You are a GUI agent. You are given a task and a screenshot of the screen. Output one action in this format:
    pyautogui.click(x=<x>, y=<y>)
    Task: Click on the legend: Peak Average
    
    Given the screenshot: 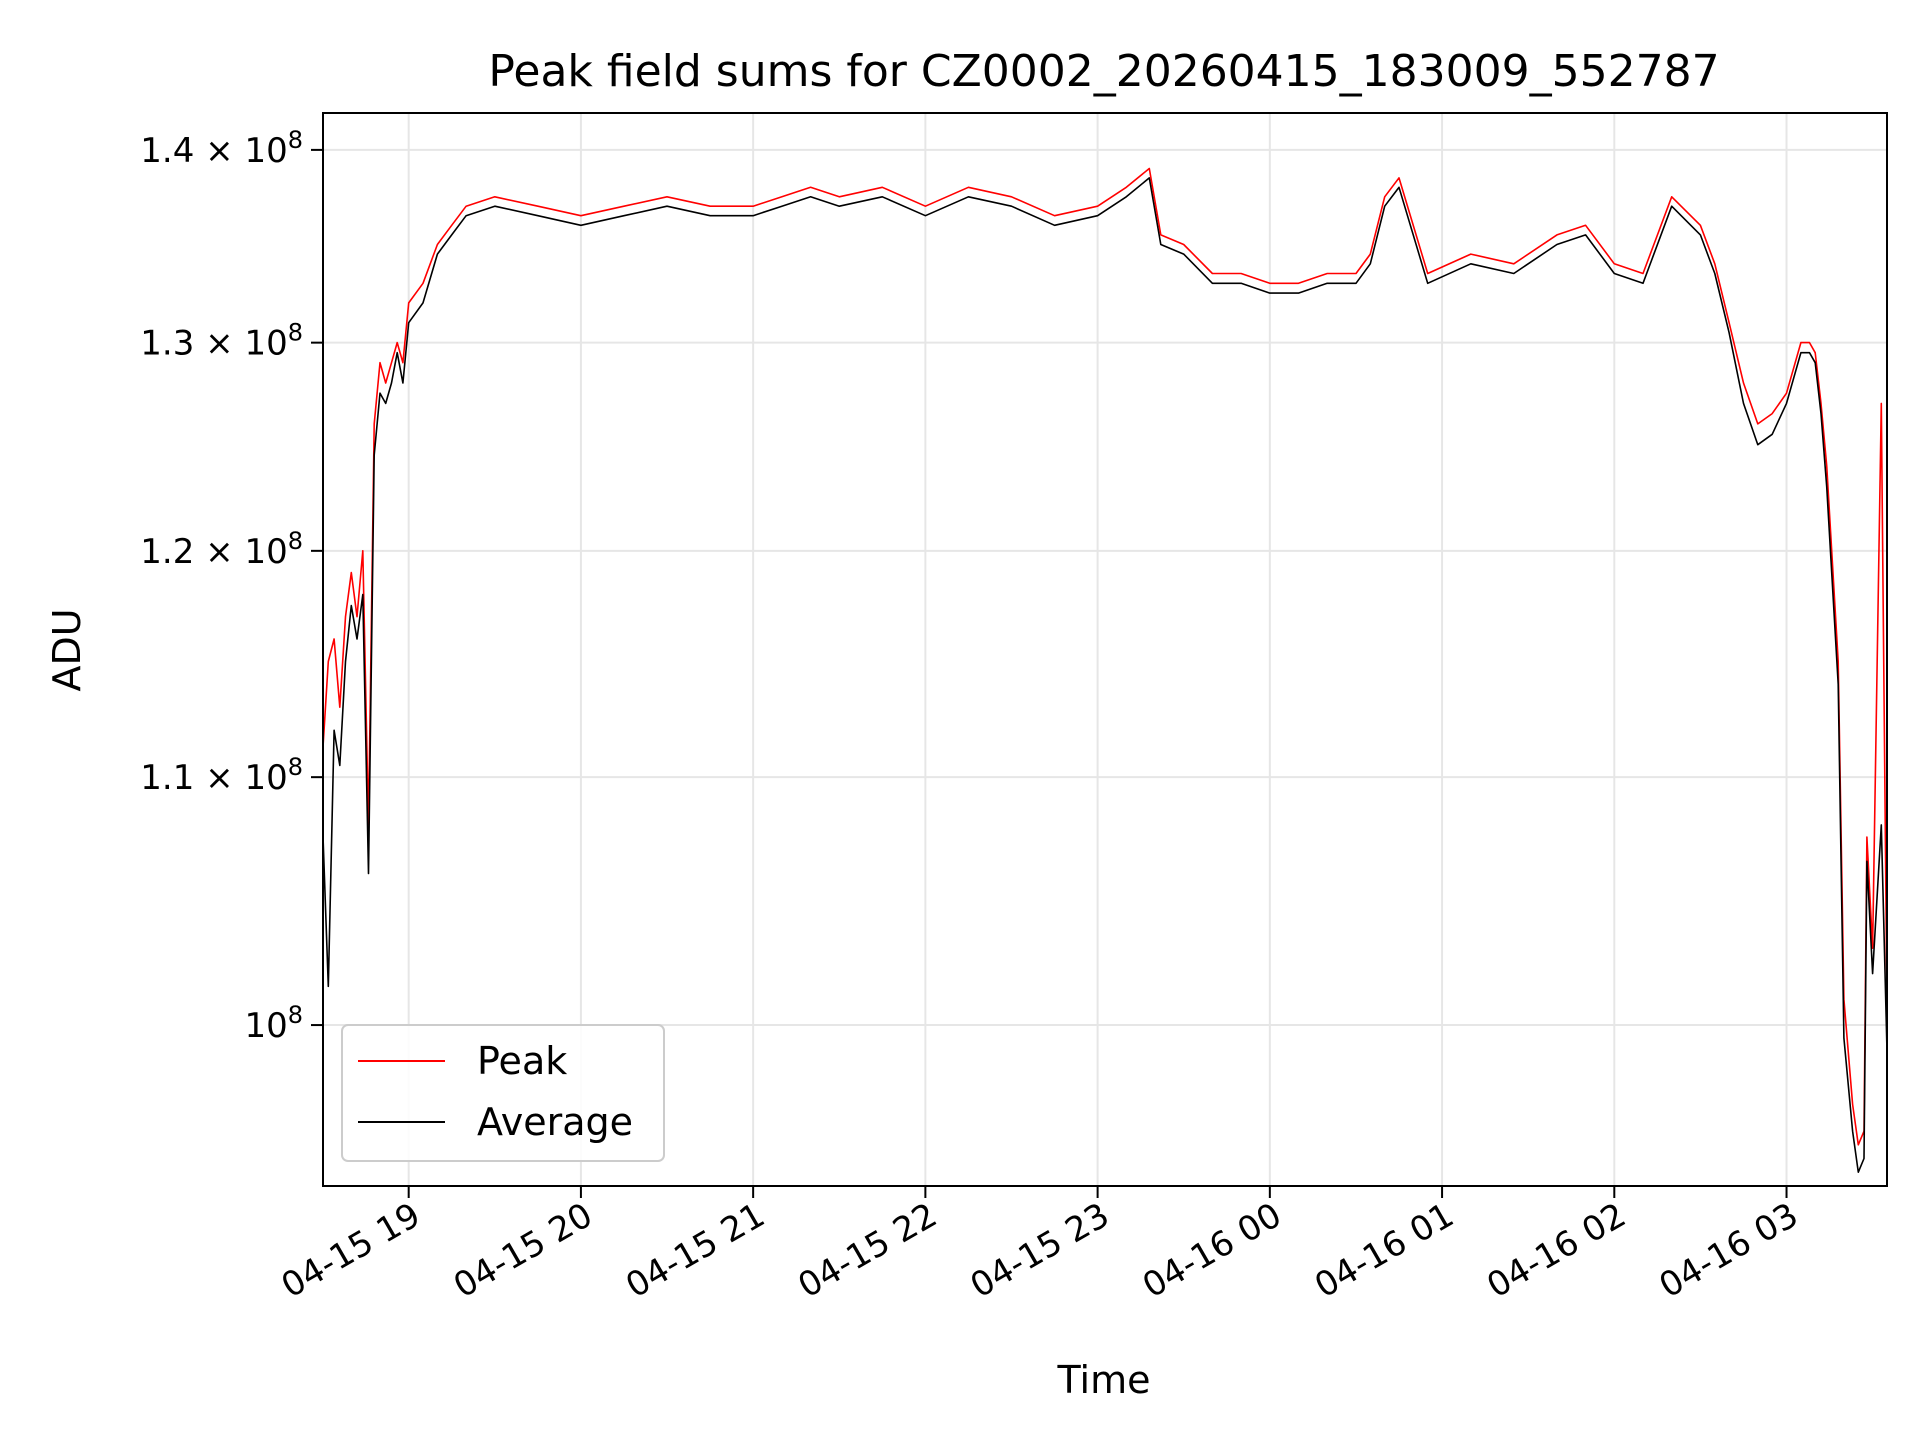 What is the action you would take?
    pyautogui.click(x=503, y=1093)
    